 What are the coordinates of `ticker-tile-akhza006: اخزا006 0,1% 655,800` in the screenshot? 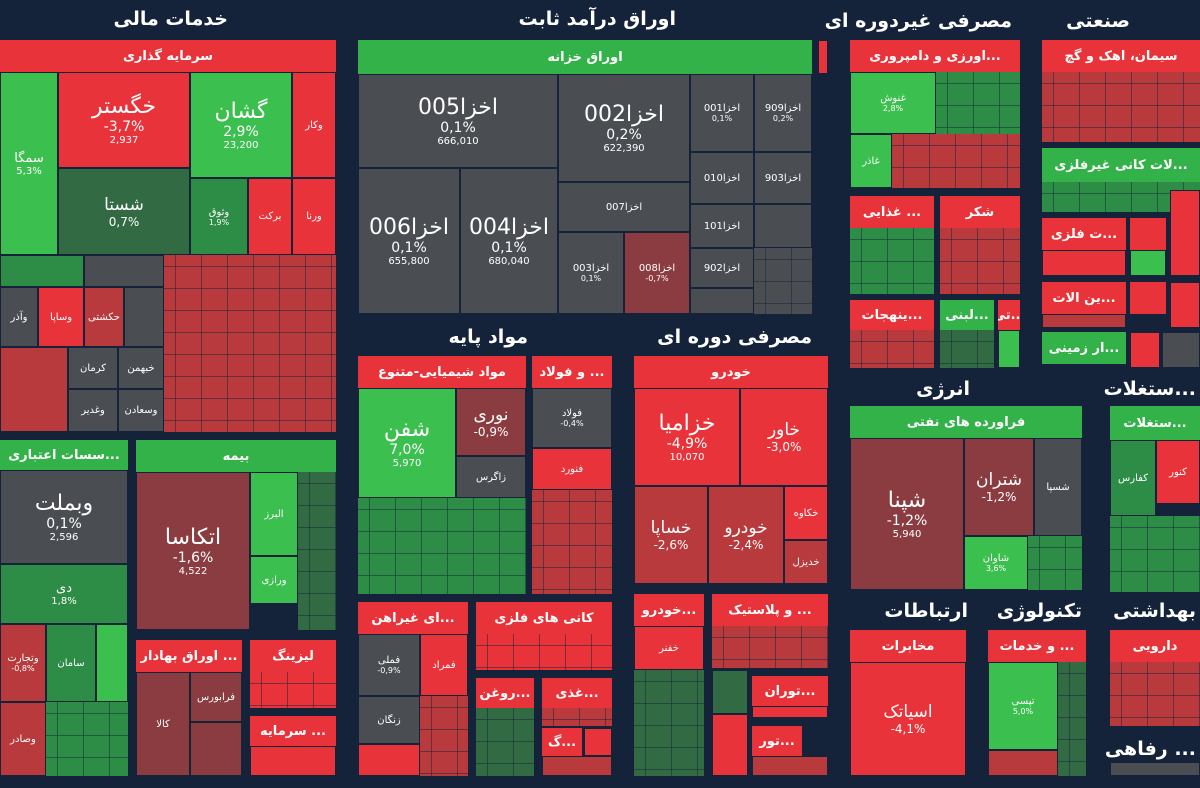 It's located at (409, 241).